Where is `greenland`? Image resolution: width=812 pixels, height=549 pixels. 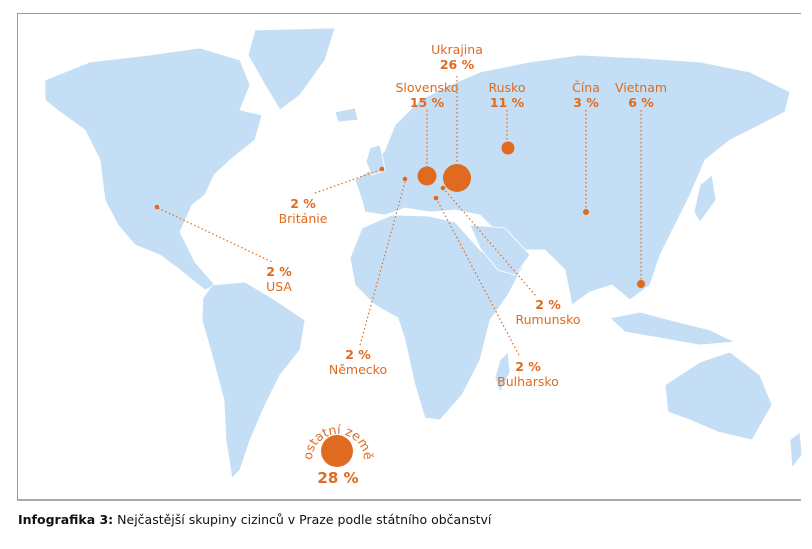
greenland is located at coordinates (291, 69).